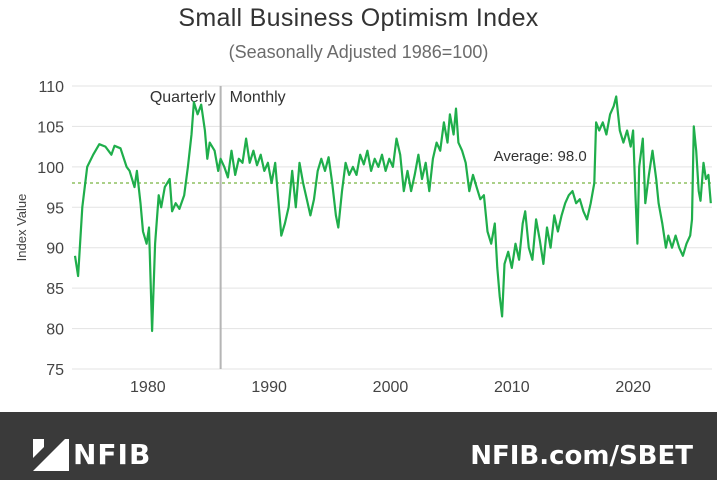 This screenshot has width=717, height=480. I want to click on chart-subtitle: (Seasonally Adjusted 1986=100), so click(358, 52).